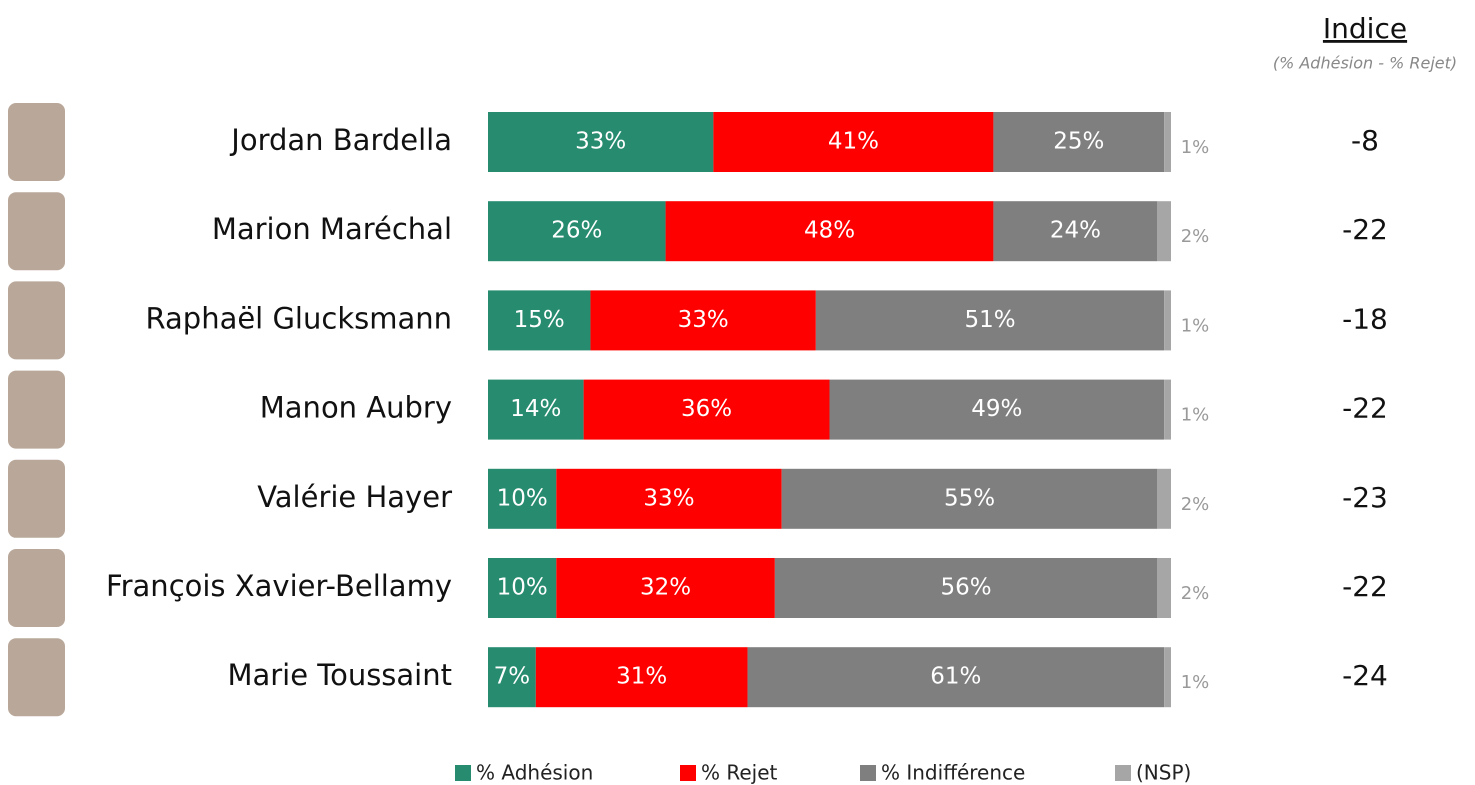 The height and width of the screenshot is (785, 1475). I want to click on value-label: 7%, so click(512, 677).